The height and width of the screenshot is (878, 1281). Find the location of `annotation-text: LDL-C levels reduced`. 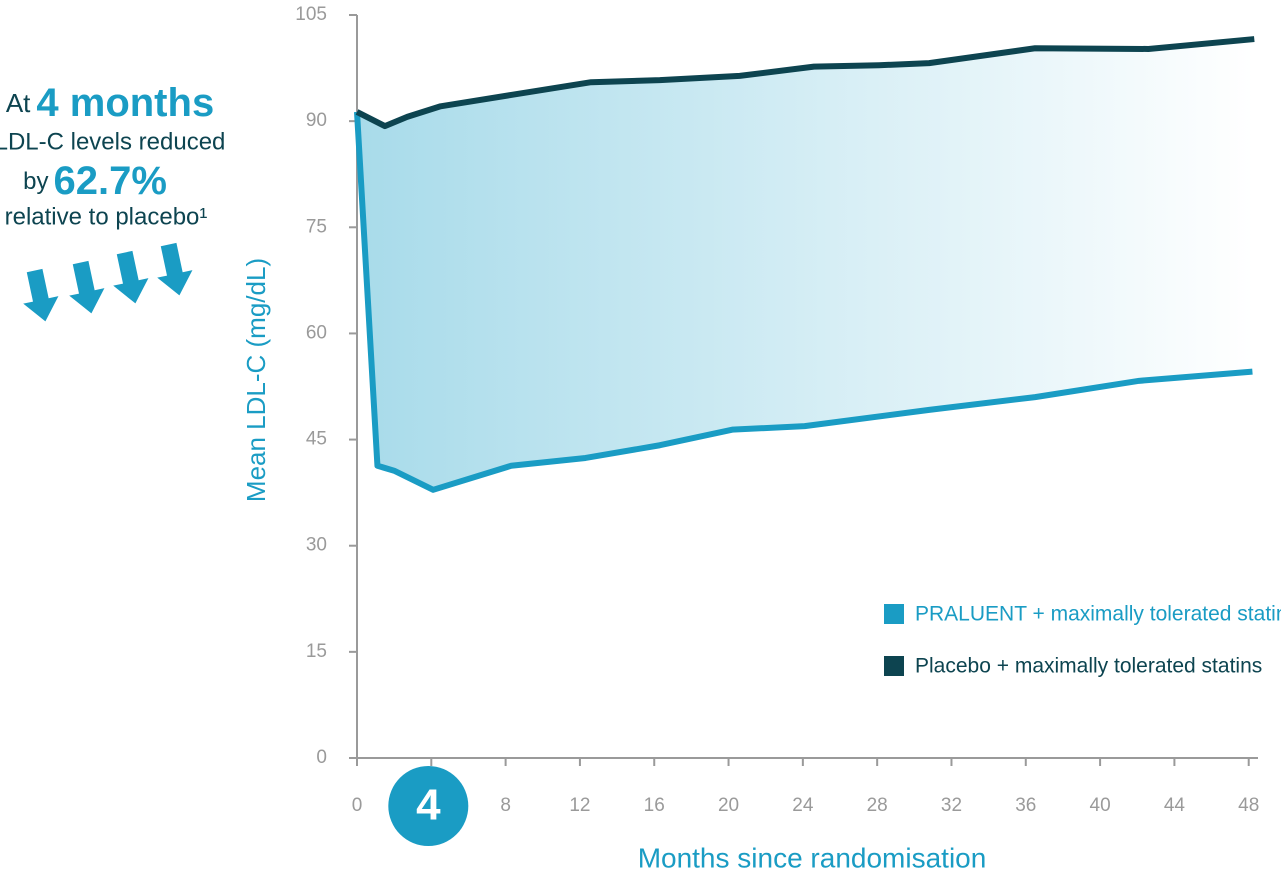

annotation-text: LDL-C levels reduced is located at coordinates (112, 141).